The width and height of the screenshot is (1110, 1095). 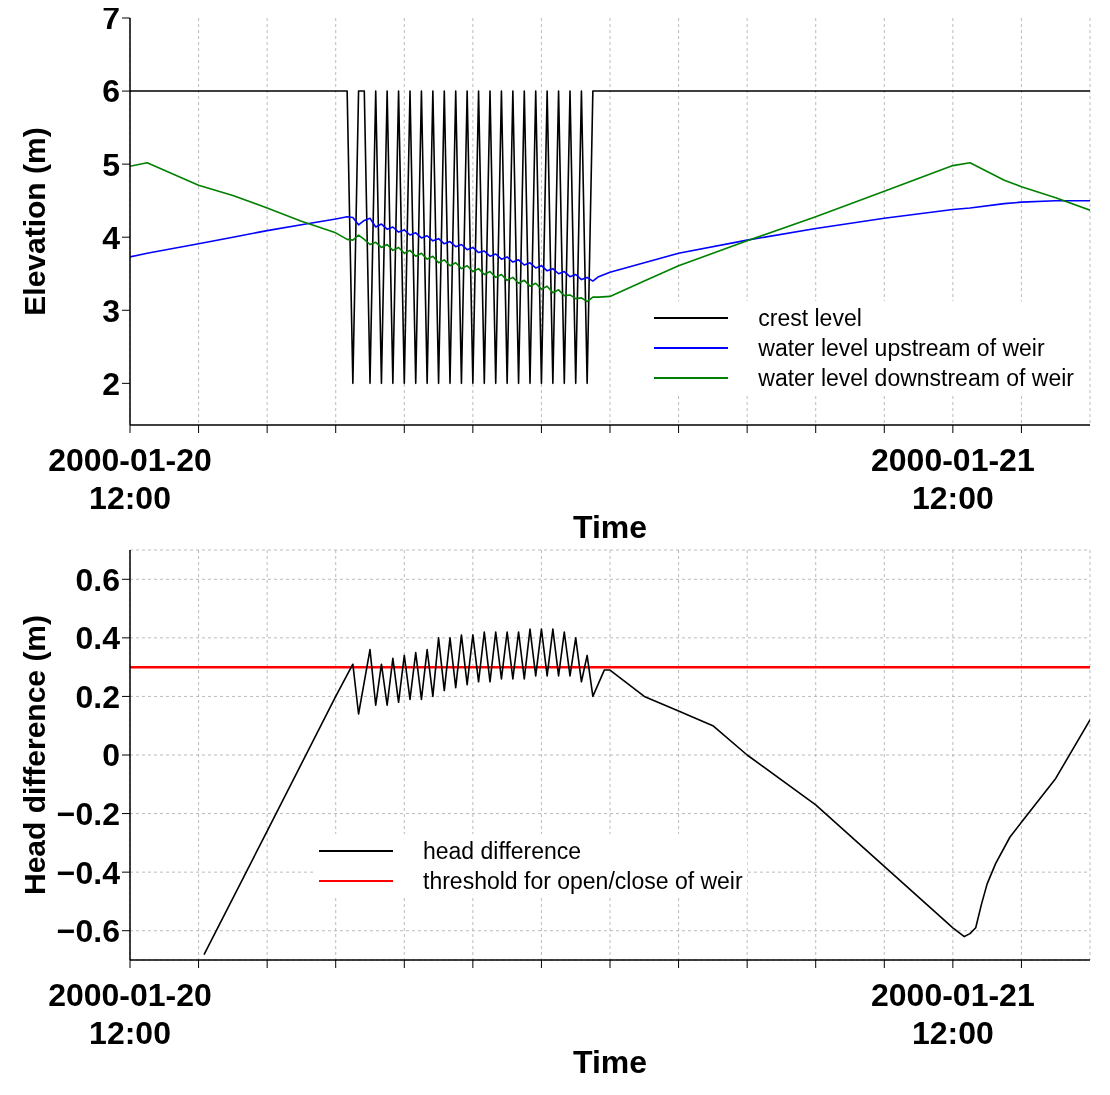 What do you see at coordinates (111, 91) in the screenshot?
I see `y-tick-label: 6` at bounding box center [111, 91].